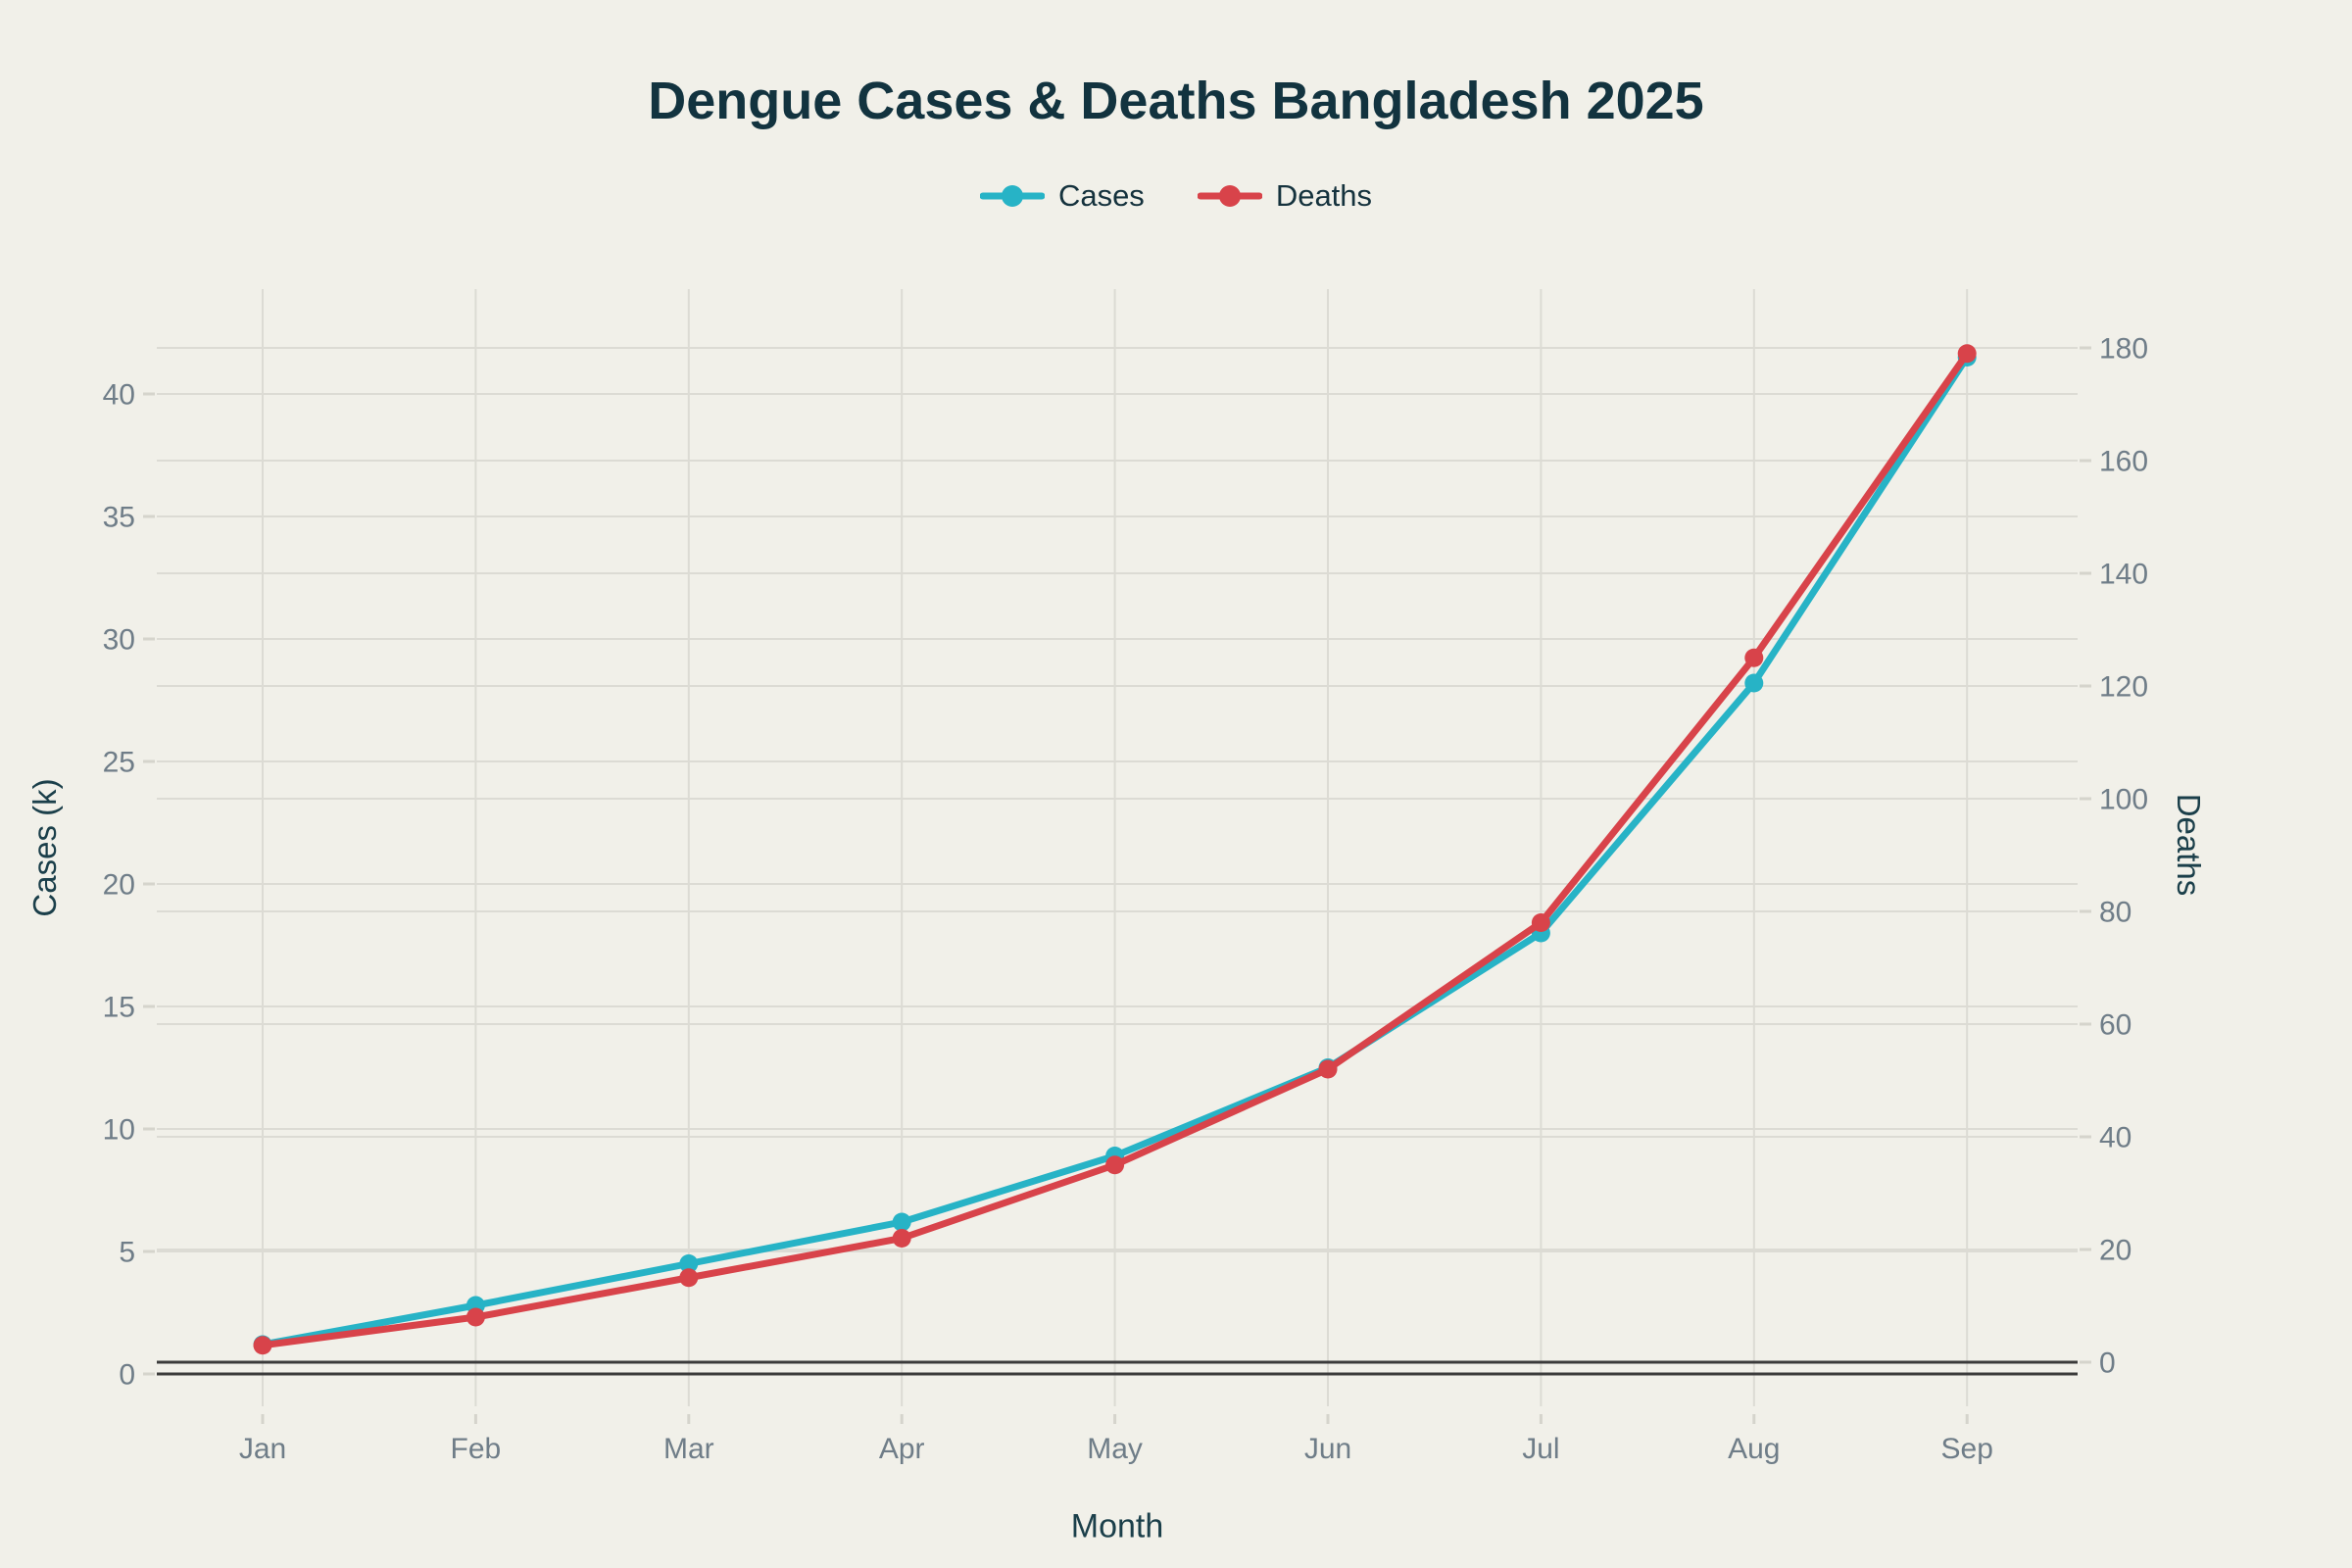 This screenshot has width=2352, height=1568. What do you see at coordinates (1754, 1449) in the screenshot?
I see `x-tick-label: Aug` at bounding box center [1754, 1449].